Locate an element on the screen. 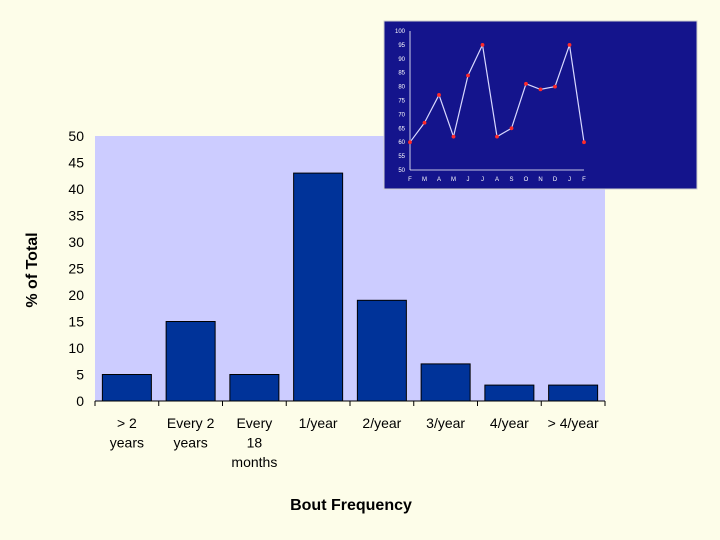  x-tick-label: Every 2 years is located at coordinates (191, 433).